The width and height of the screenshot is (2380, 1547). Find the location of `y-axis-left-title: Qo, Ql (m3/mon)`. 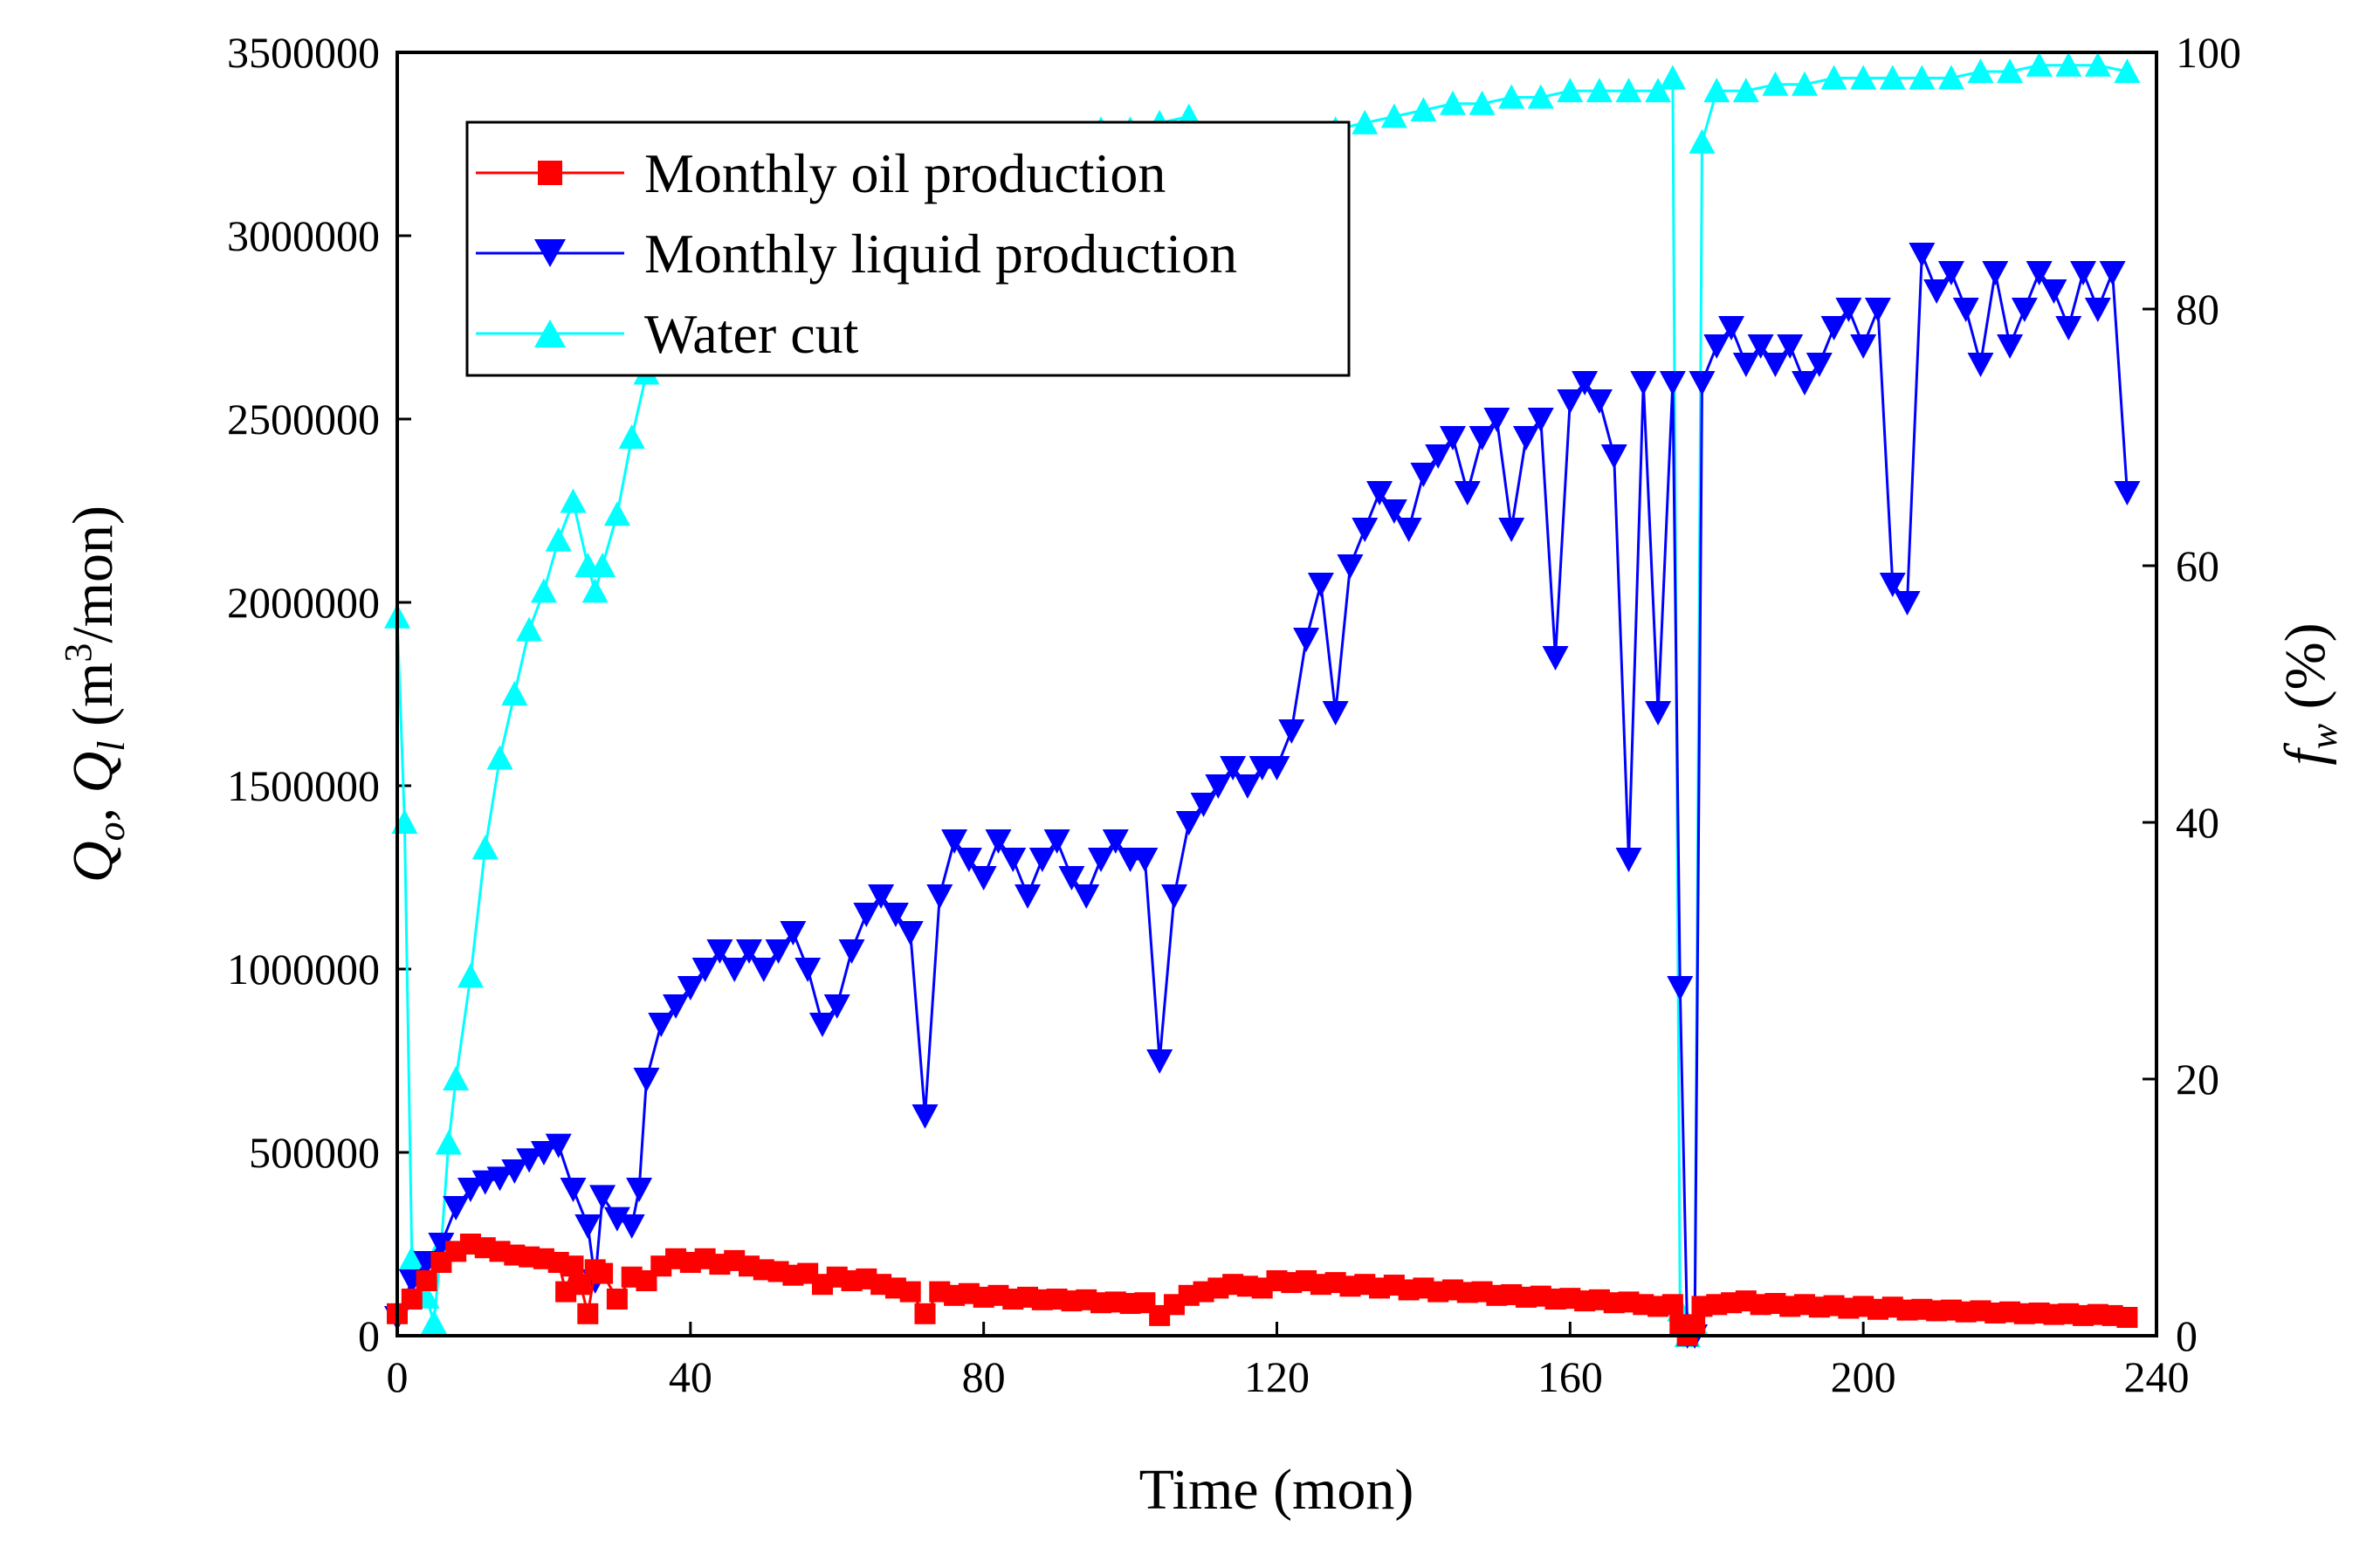

y-axis-left-title: Qo, Ql (m3/mon) is located at coordinates (95, 694).